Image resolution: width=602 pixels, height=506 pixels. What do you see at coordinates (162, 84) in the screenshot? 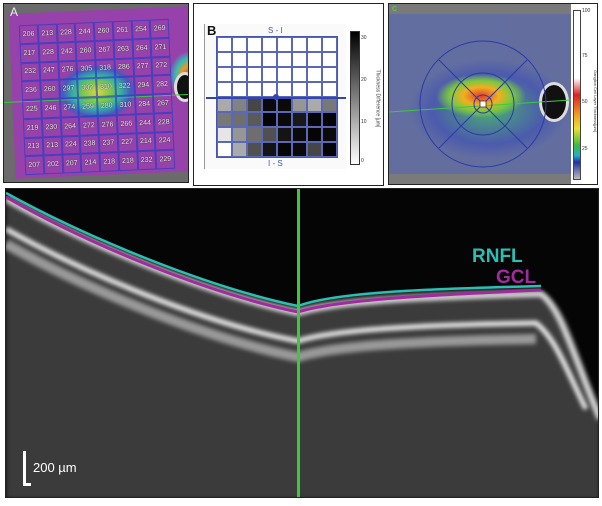
I see `thickness-cell: 282` at bounding box center [162, 84].